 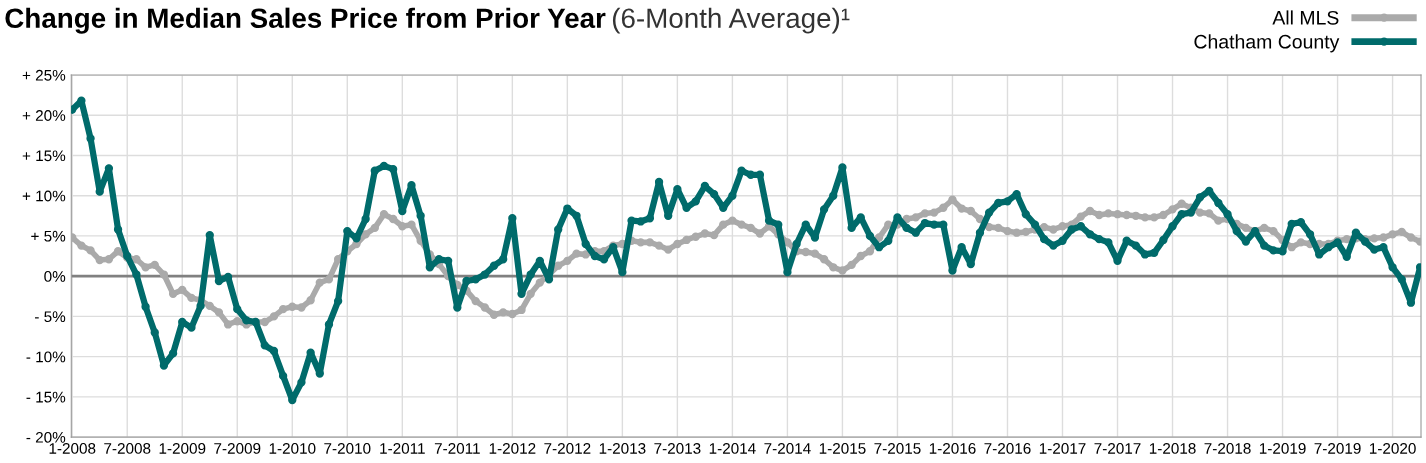 I want to click on x-tick-label: 7-2012, so click(x=567, y=448).